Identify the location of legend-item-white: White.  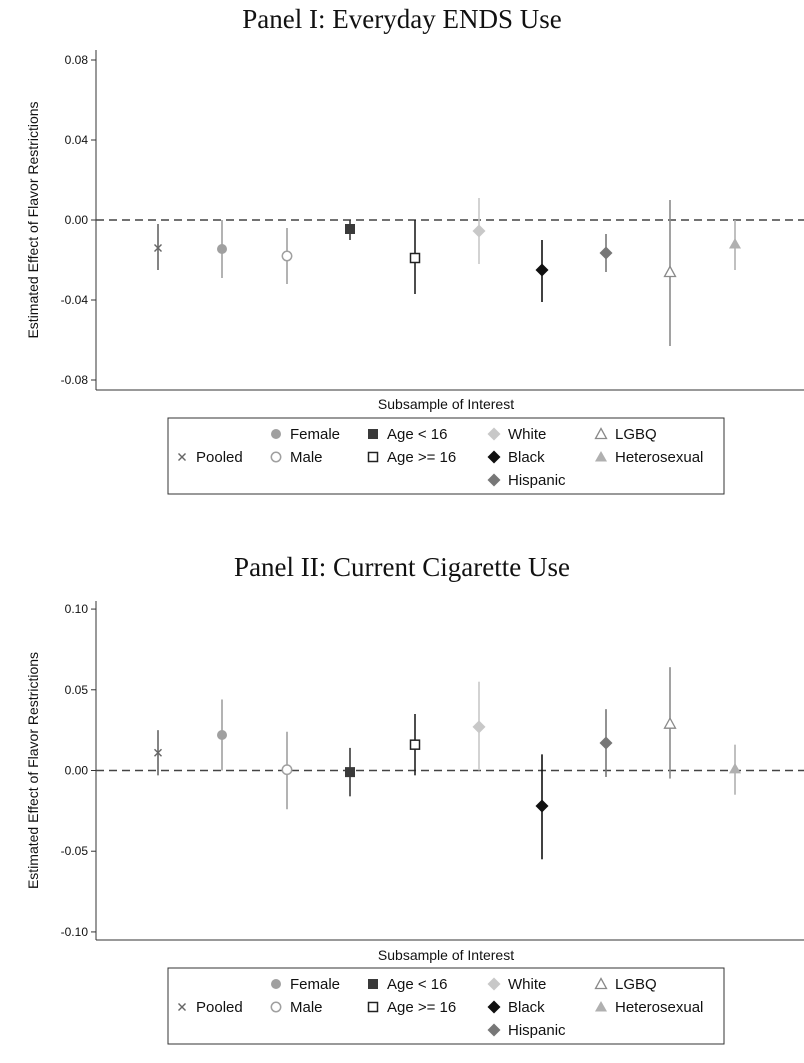
(516, 434).